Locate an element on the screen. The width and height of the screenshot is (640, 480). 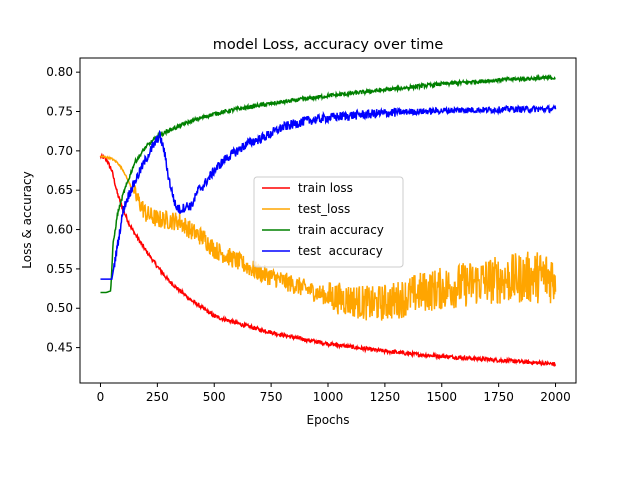
y-tick-label: 0.55 is located at coordinates (59, 269).